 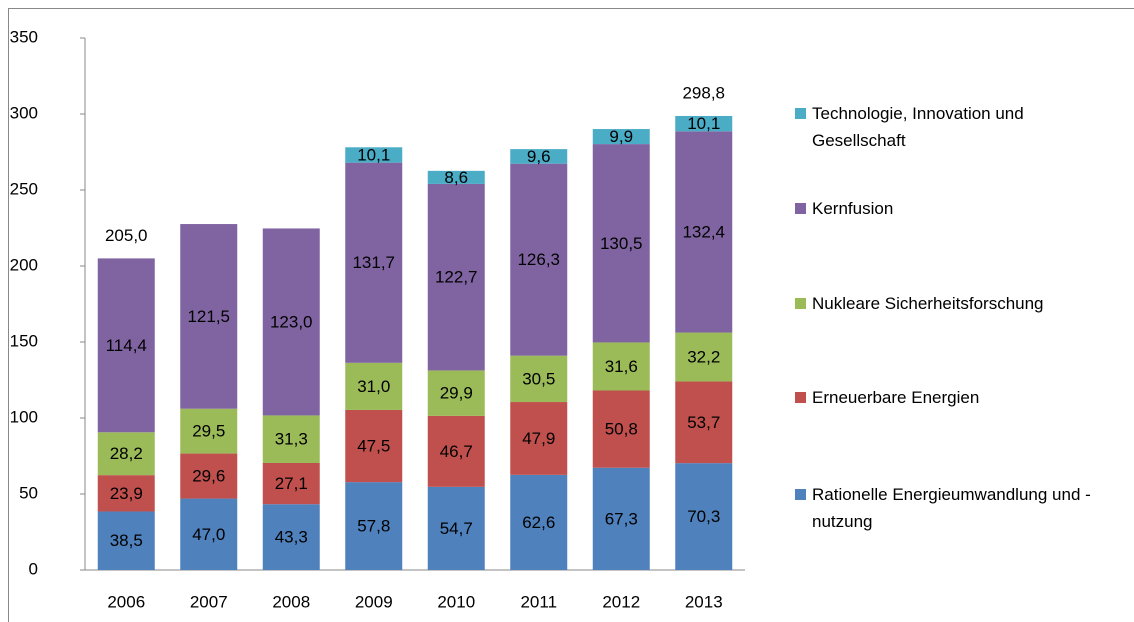 What do you see at coordinates (373, 386) in the screenshot?
I see `data-label: 31,0` at bounding box center [373, 386].